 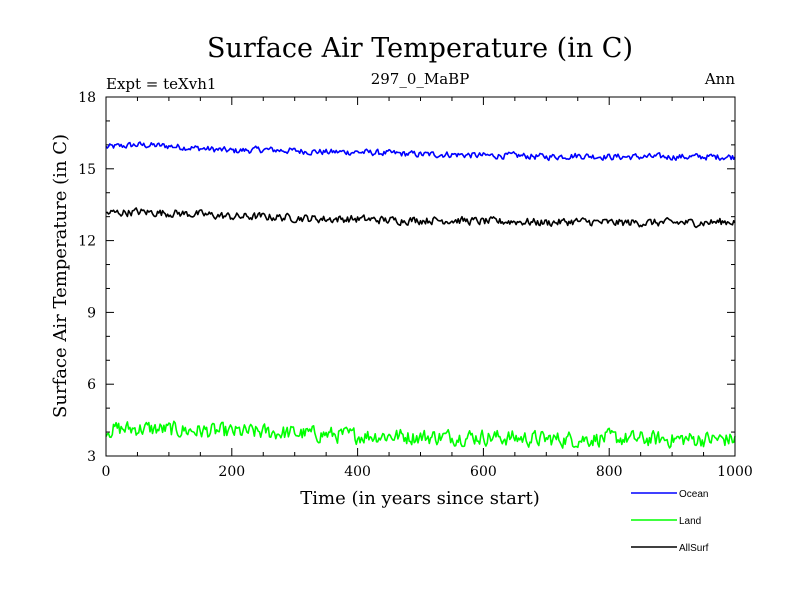 I want to click on y-axis-label: Surface Air Temperature (in C), so click(x=60, y=276).